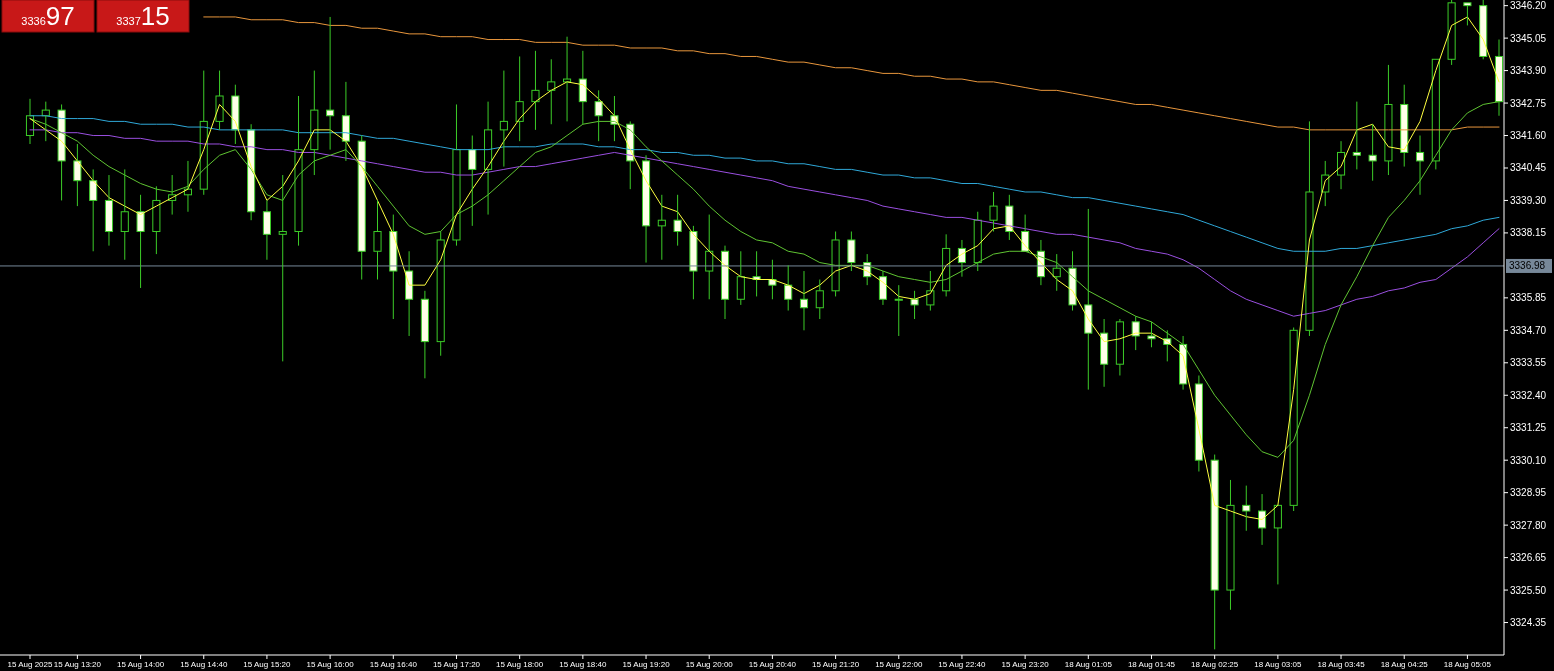 The image size is (1554, 671). I want to click on y-tick-label: 3343.90, so click(1528, 71).